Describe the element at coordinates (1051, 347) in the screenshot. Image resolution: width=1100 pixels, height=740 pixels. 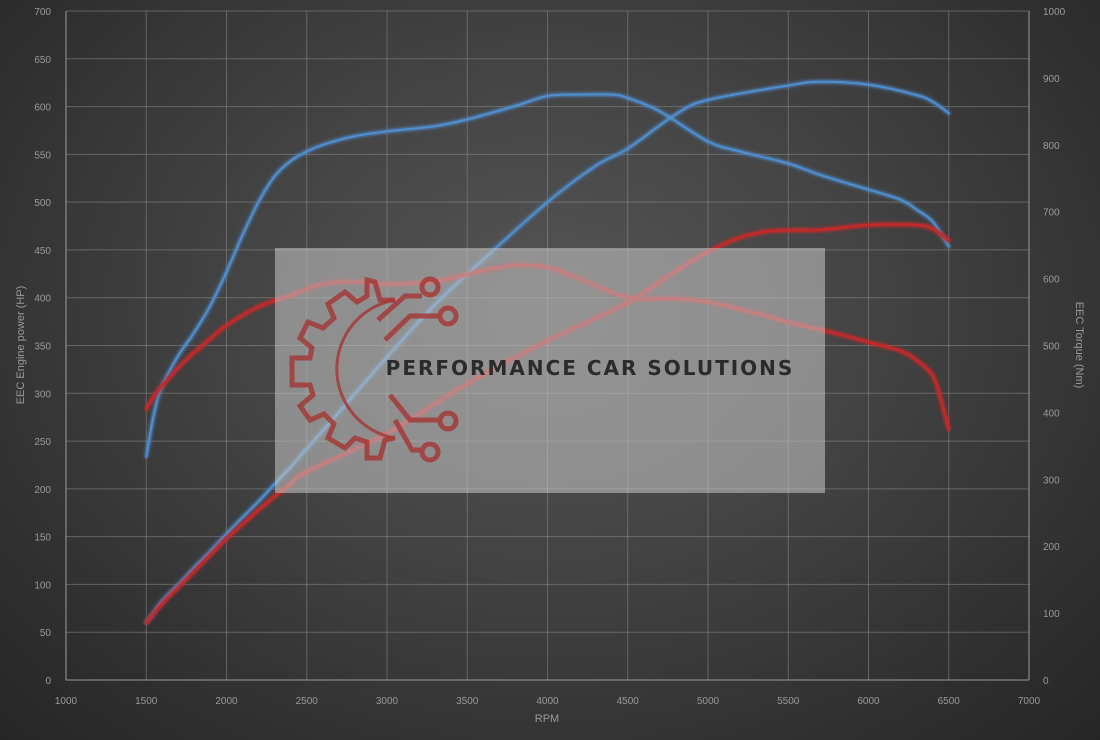
I see `y-right-tick-label: 500` at that location.